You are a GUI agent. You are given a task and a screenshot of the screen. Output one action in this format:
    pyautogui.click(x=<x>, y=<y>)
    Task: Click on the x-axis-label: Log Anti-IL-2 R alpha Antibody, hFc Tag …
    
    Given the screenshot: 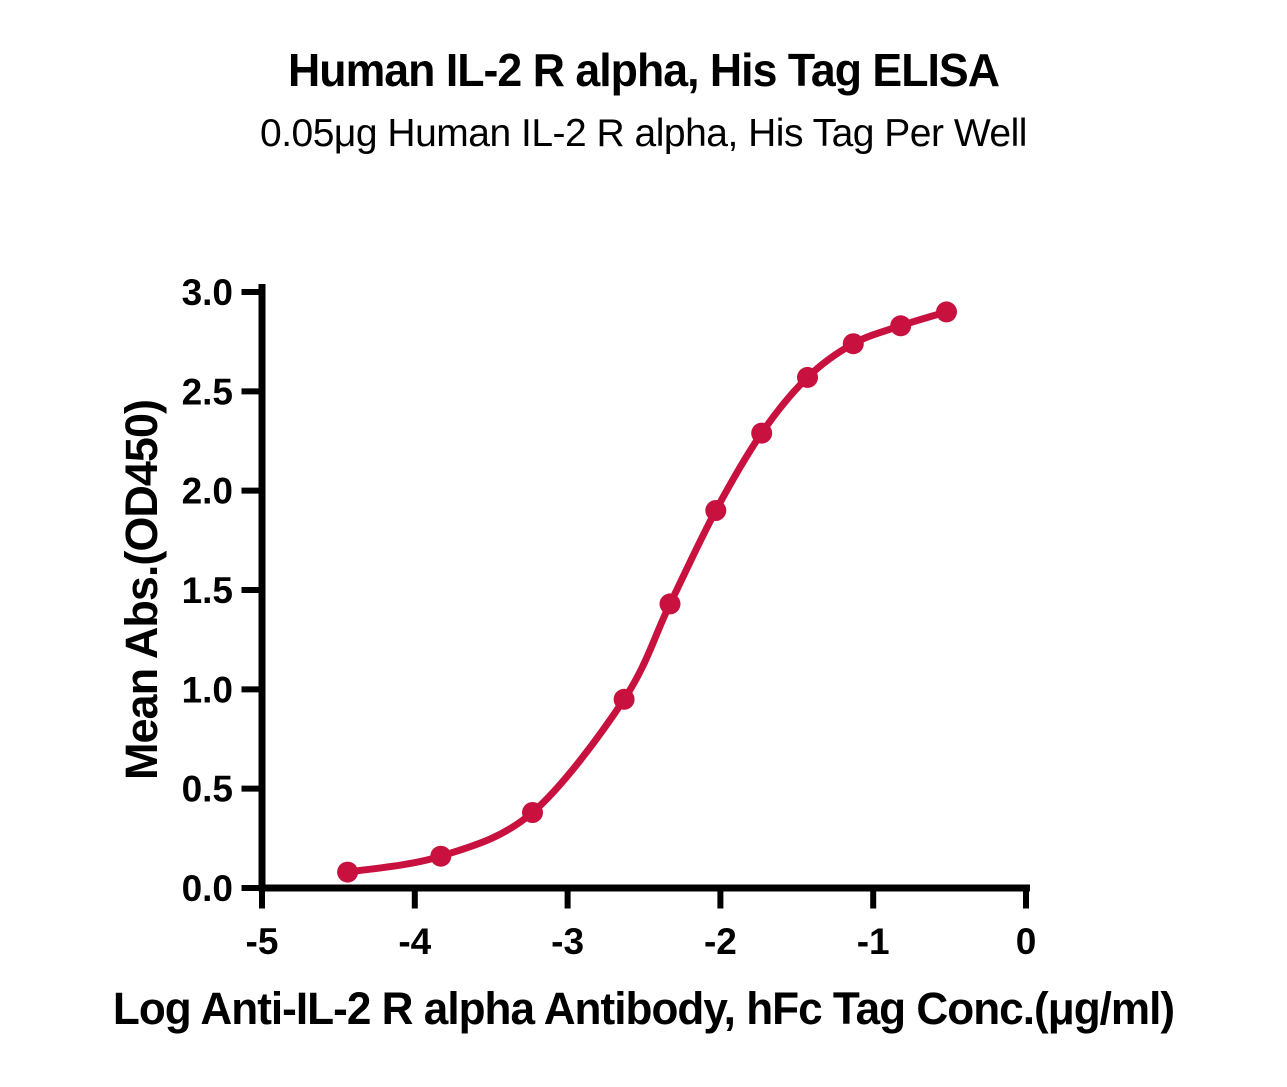 What is the action you would take?
    pyautogui.click(x=643, y=1008)
    